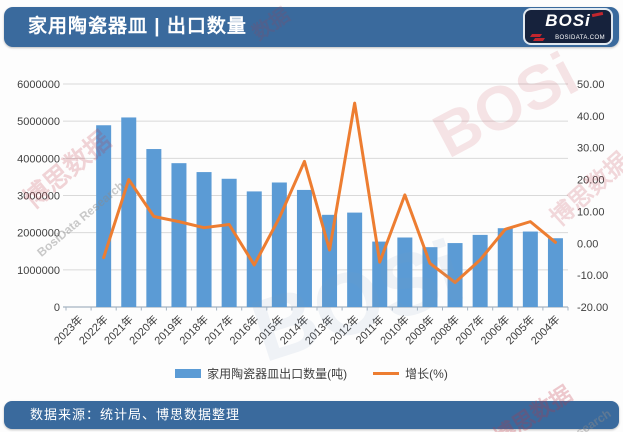 The height and width of the screenshot is (432, 623). What do you see at coordinates (137, 26) in the screenshot?
I see `page-title: 家用陶瓷器皿 | 出口数量` at bounding box center [137, 26].